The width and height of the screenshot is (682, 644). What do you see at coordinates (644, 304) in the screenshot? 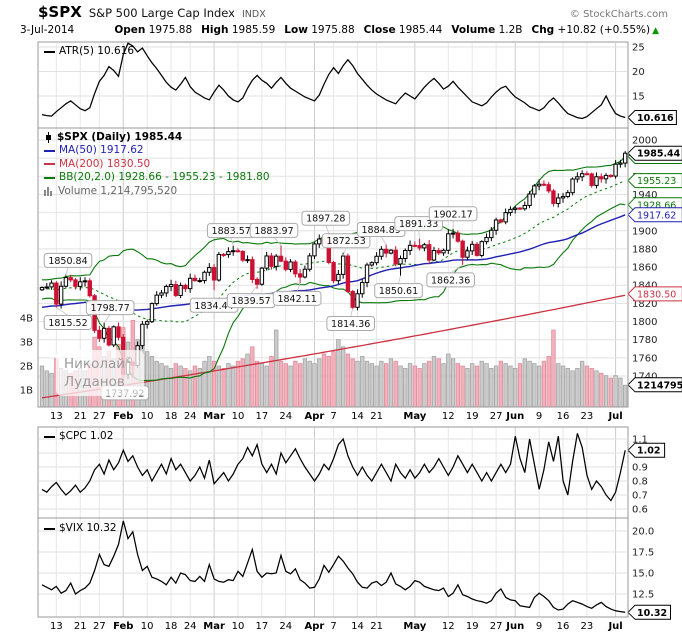
I see `y-axis-tick: 1820` at bounding box center [644, 304].